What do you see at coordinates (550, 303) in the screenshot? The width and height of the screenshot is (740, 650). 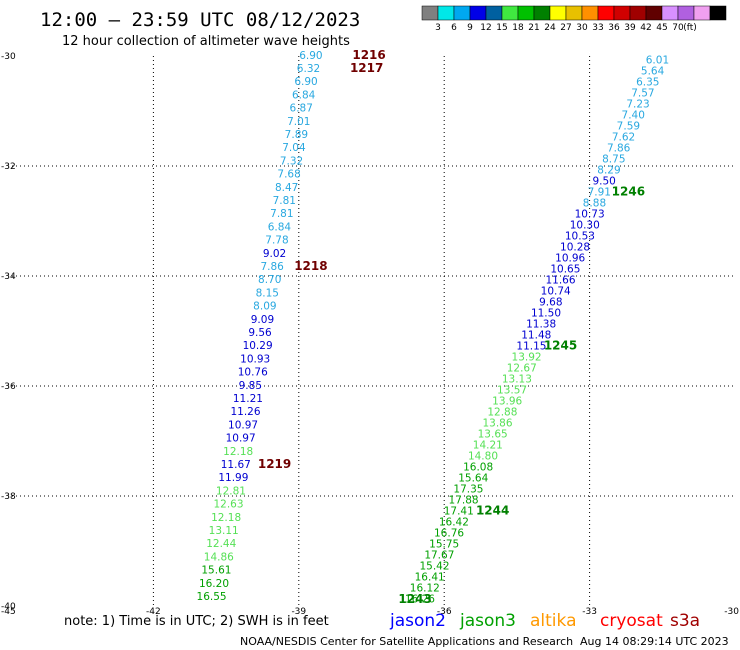 I see `swh-value: 9.68` at bounding box center [550, 303].